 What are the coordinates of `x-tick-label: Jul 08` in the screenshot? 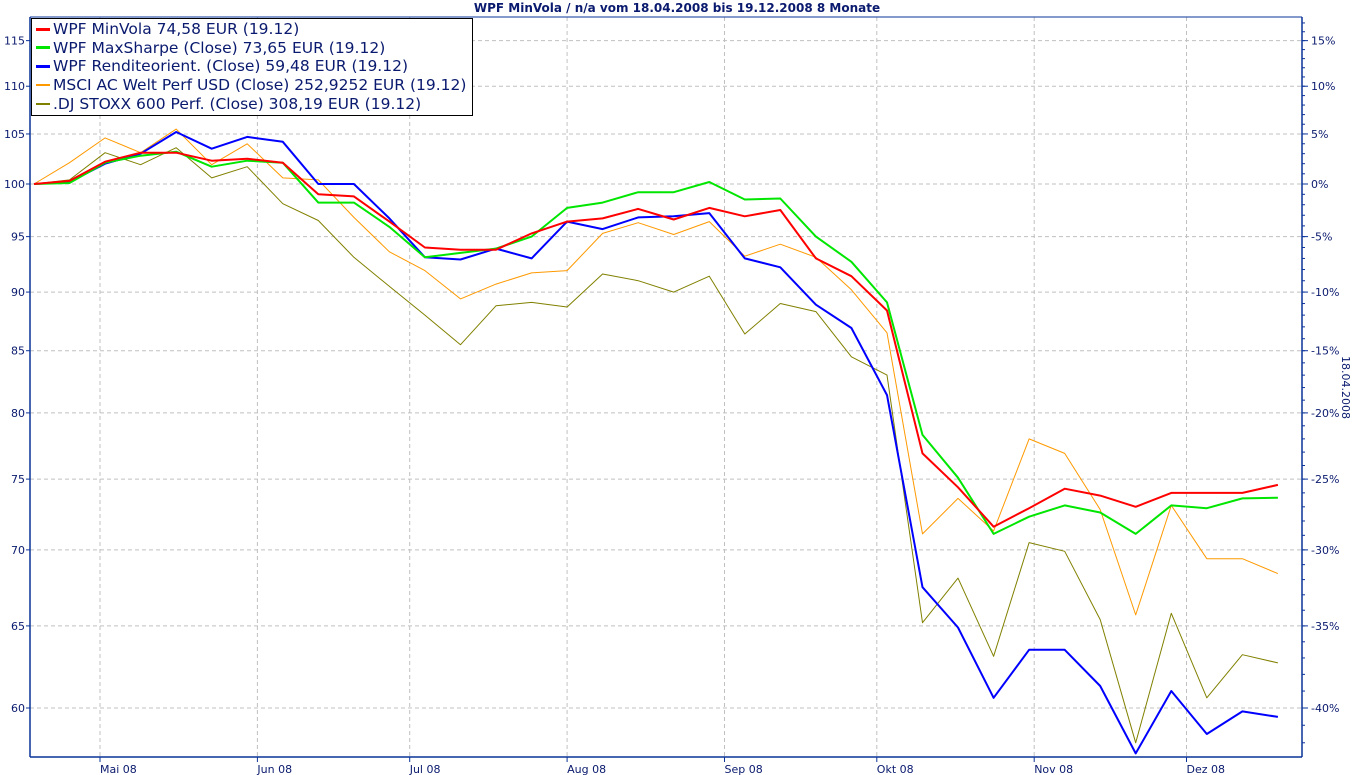 It's located at (425, 769).